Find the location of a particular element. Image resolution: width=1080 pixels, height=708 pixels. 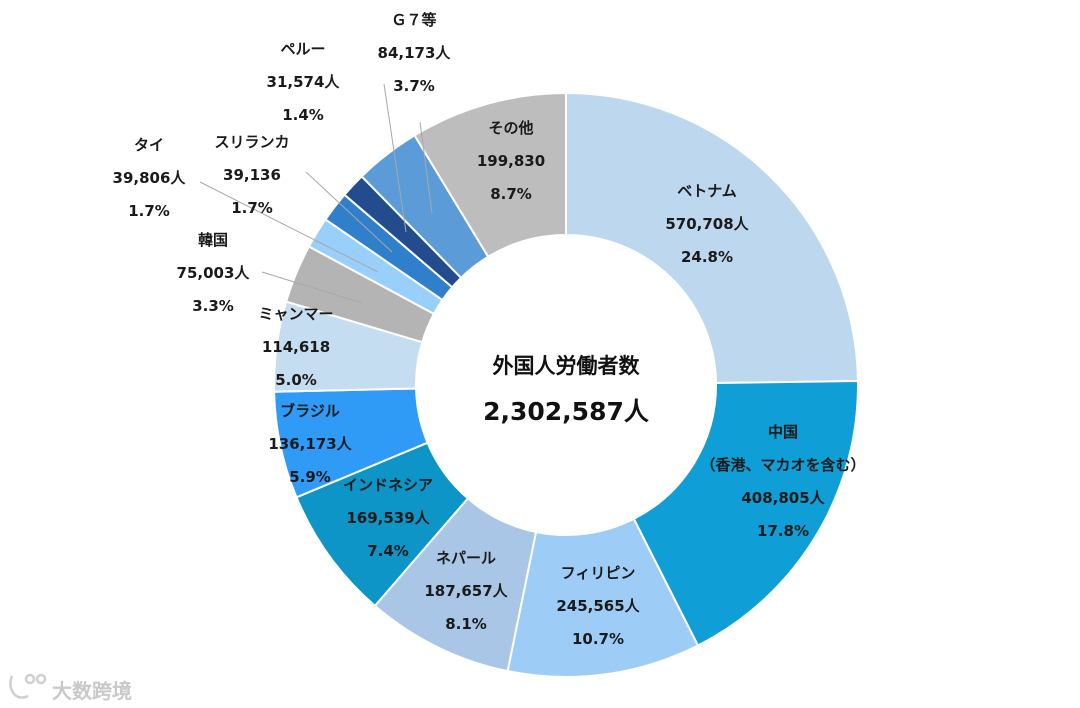

slice-6-percent-text: 5.0% is located at coordinates (296, 380).